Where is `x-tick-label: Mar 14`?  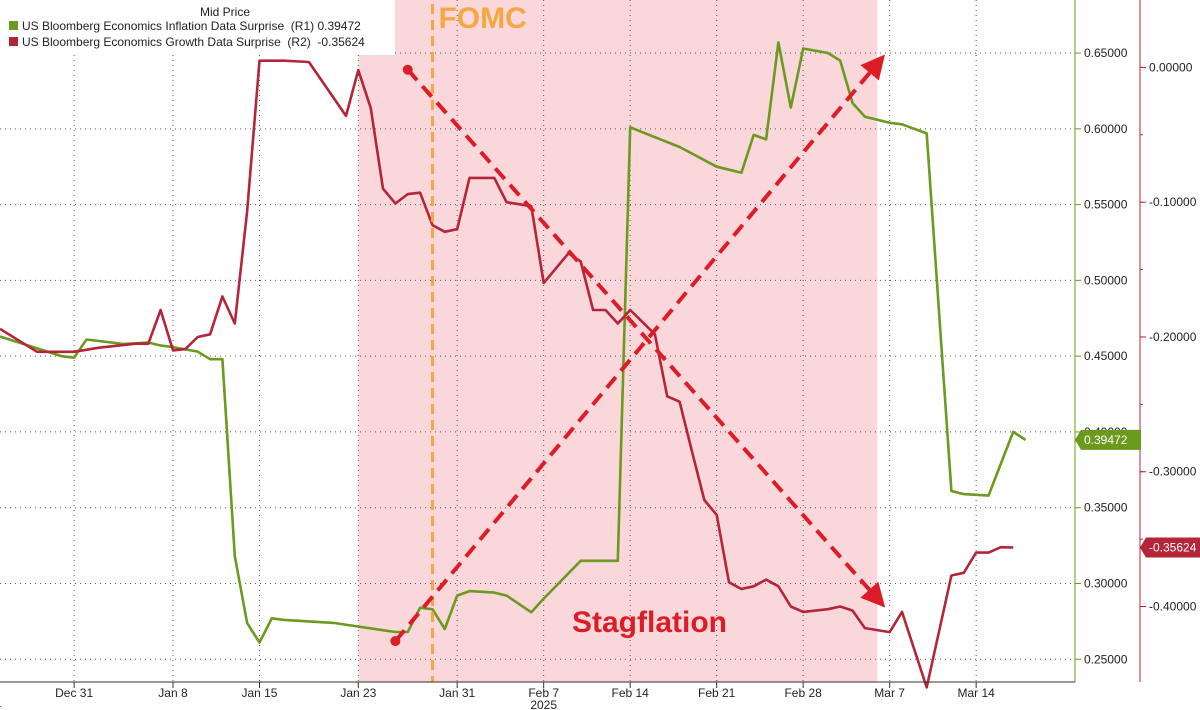
x-tick-label: Mar 14 is located at coordinates (976, 693).